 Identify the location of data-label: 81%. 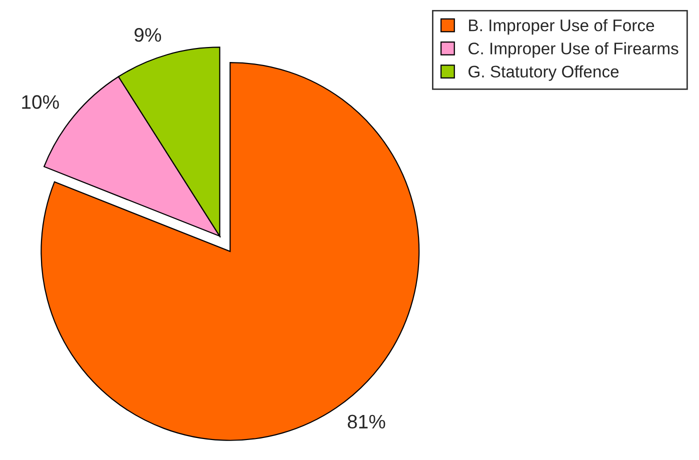
(367, 421).